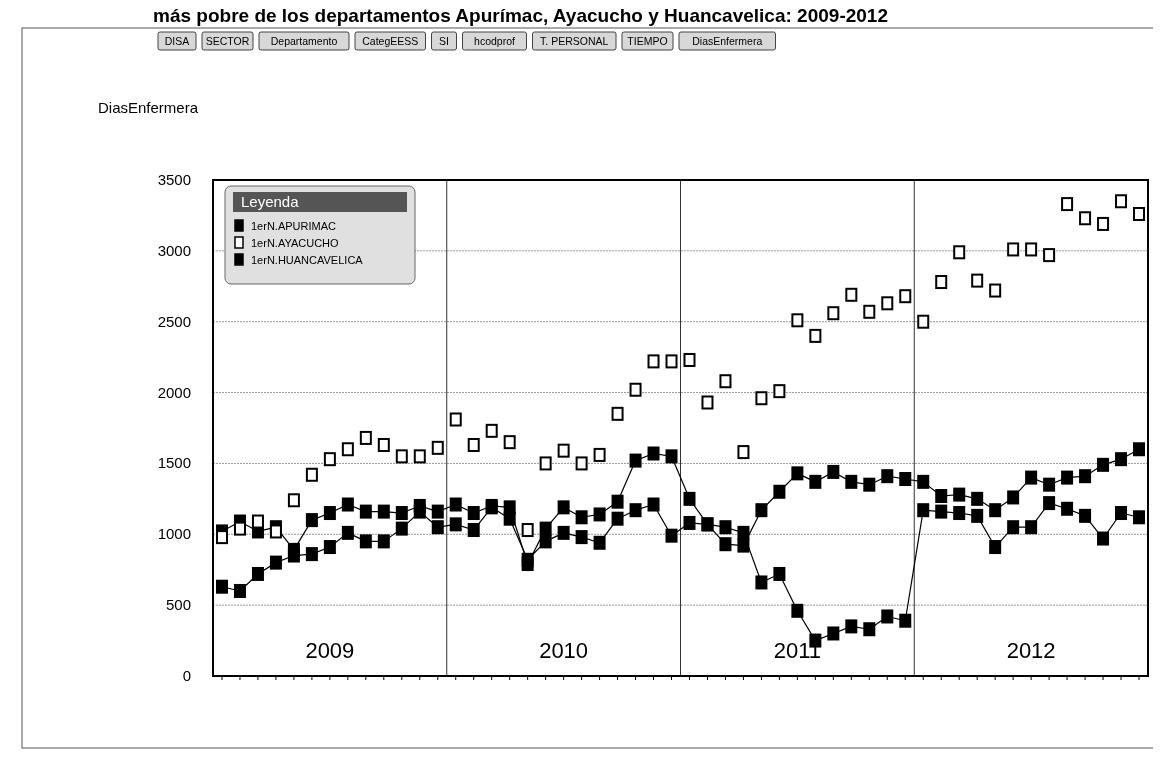  Describe the element at coordinates (294, 226) in the screenshot. I see `legend-label: 1erN.APURIMAC` at that location.